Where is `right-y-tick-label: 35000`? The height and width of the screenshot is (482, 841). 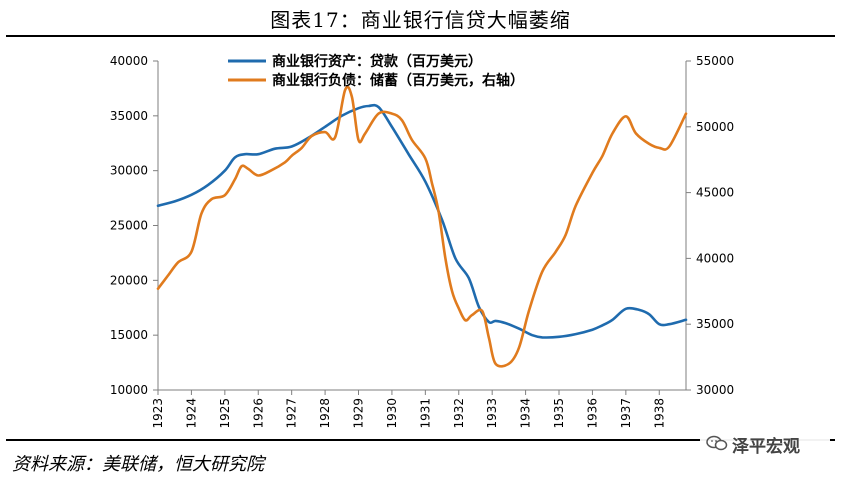
right-y-tick-label: 35000 is located at coordinates (715, 324).